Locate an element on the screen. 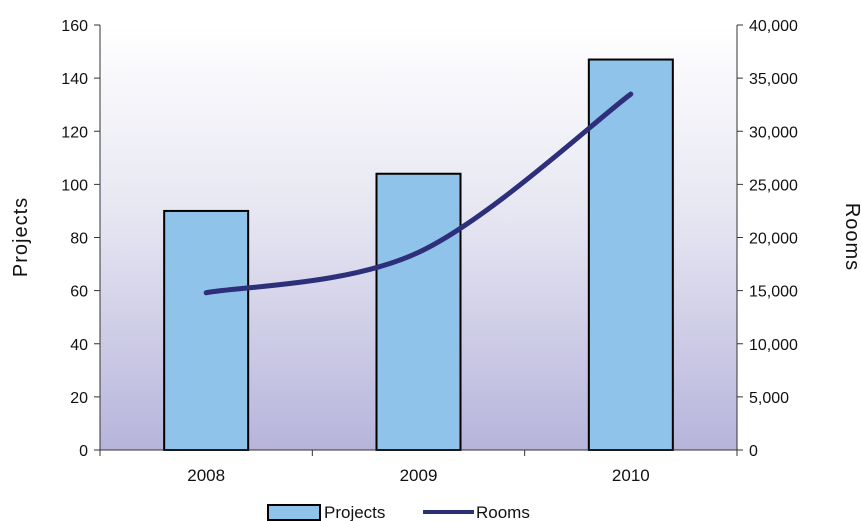 The width and height of the screenshot is (862, 521). legend-label-rooms: Rooms is located at coordinates (503, 512).